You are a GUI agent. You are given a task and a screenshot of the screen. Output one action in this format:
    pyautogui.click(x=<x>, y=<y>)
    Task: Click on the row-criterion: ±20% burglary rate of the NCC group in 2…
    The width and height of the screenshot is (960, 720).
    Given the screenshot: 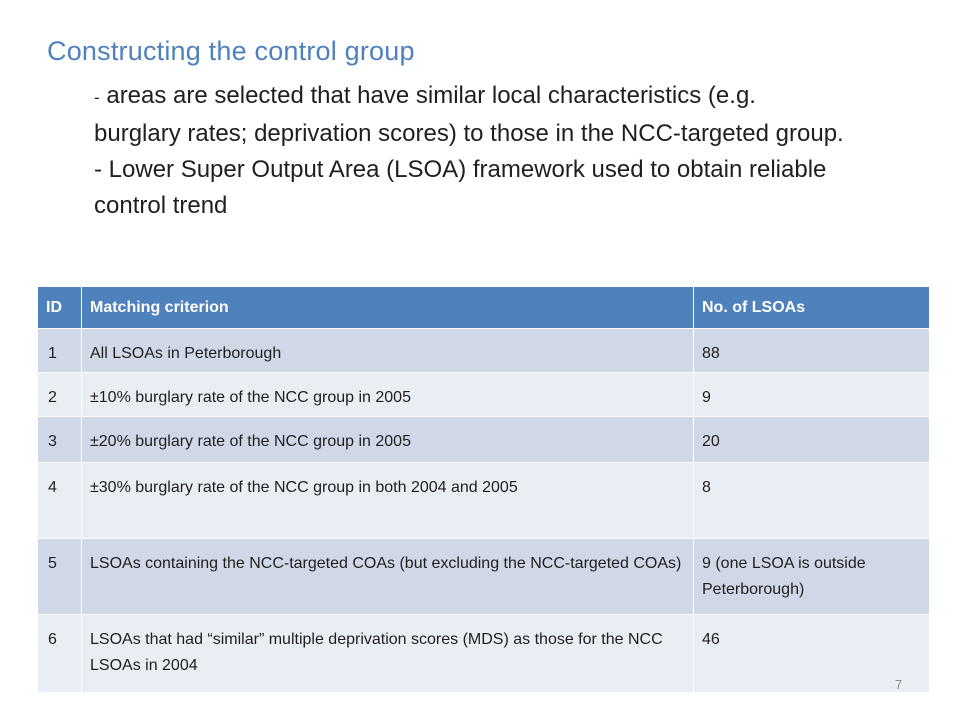 What is the action you would take?
    pyautogui.click(x=387, y=439)
    